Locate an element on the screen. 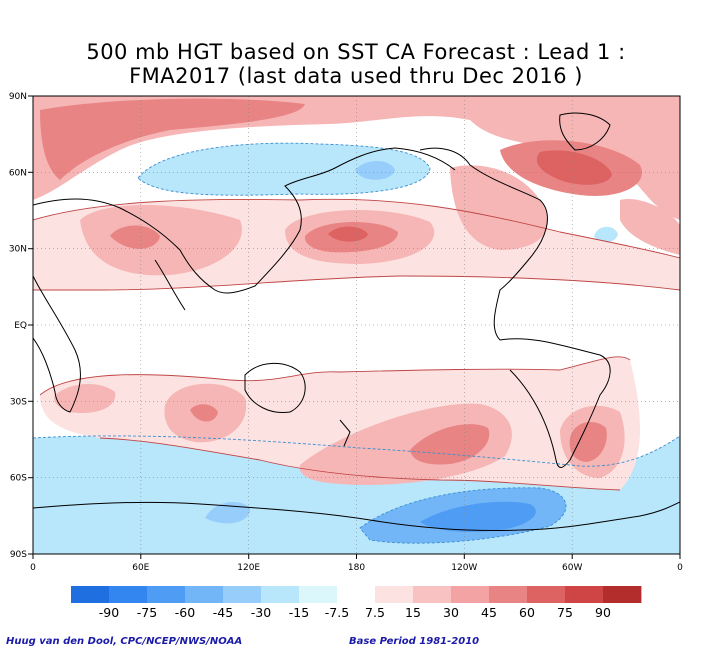 The width and height of the screenshot is (712, 650). antarctic-negative-inner is located at coordinates (478, 516).